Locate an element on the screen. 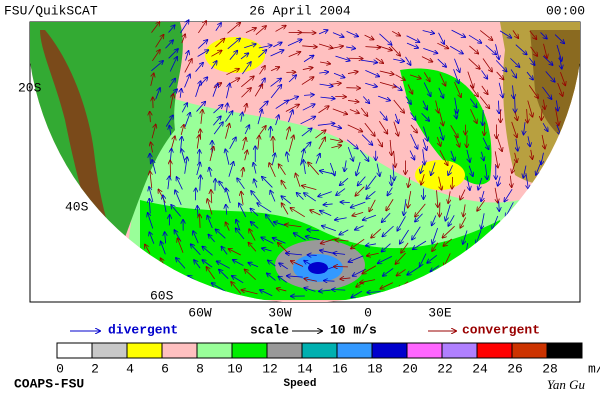  header-date: 26 April 2004 is located at coordinates (300, 10).